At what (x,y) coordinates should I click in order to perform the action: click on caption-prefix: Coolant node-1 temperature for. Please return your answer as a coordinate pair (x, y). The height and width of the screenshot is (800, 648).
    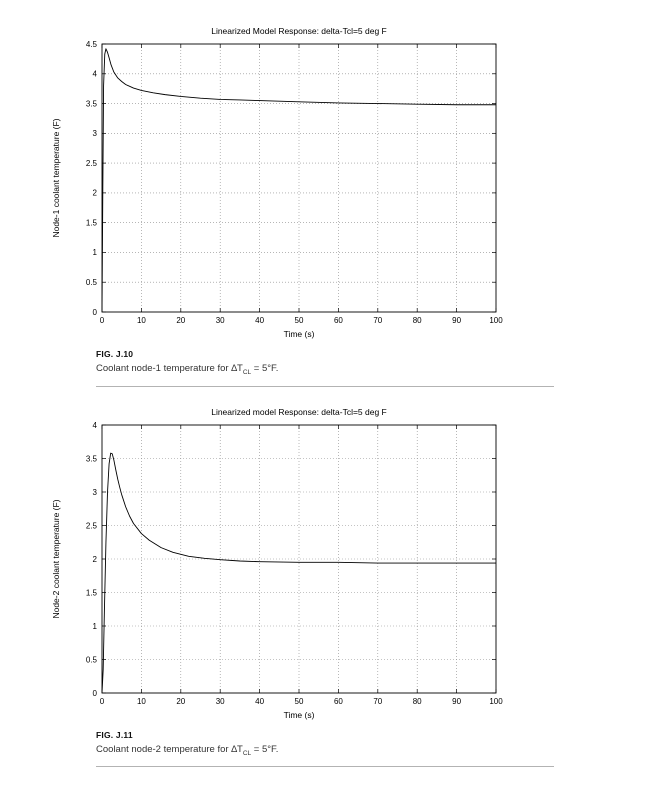
    Looking at the image, I should click on (164, 368).